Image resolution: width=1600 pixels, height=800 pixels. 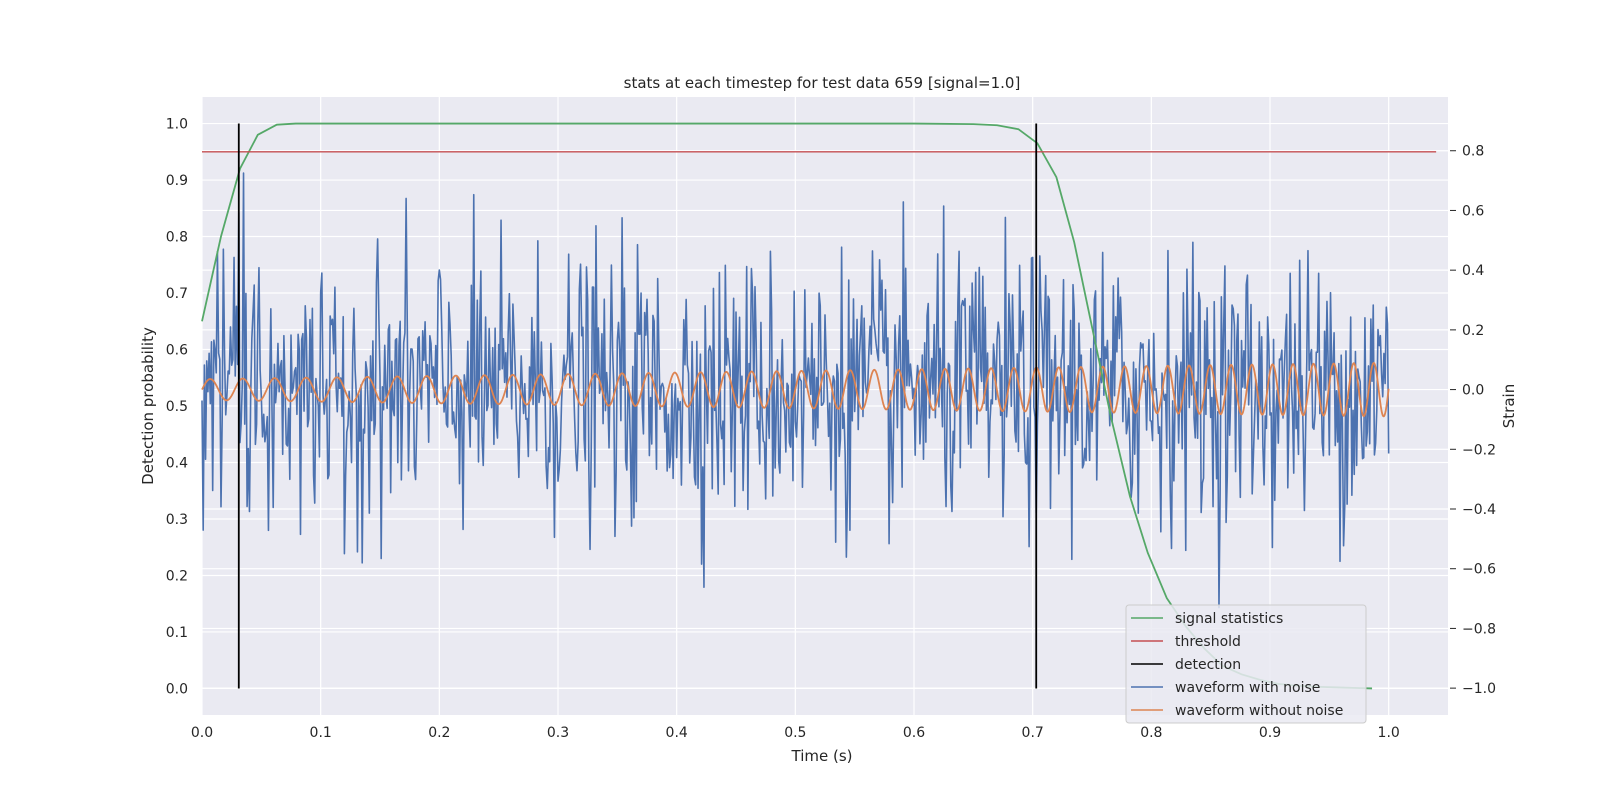 What do you see at coordinates (914, 733) in the screenshot?
I see `x-tick-label: 0.6` at bounding box center [914, 733].